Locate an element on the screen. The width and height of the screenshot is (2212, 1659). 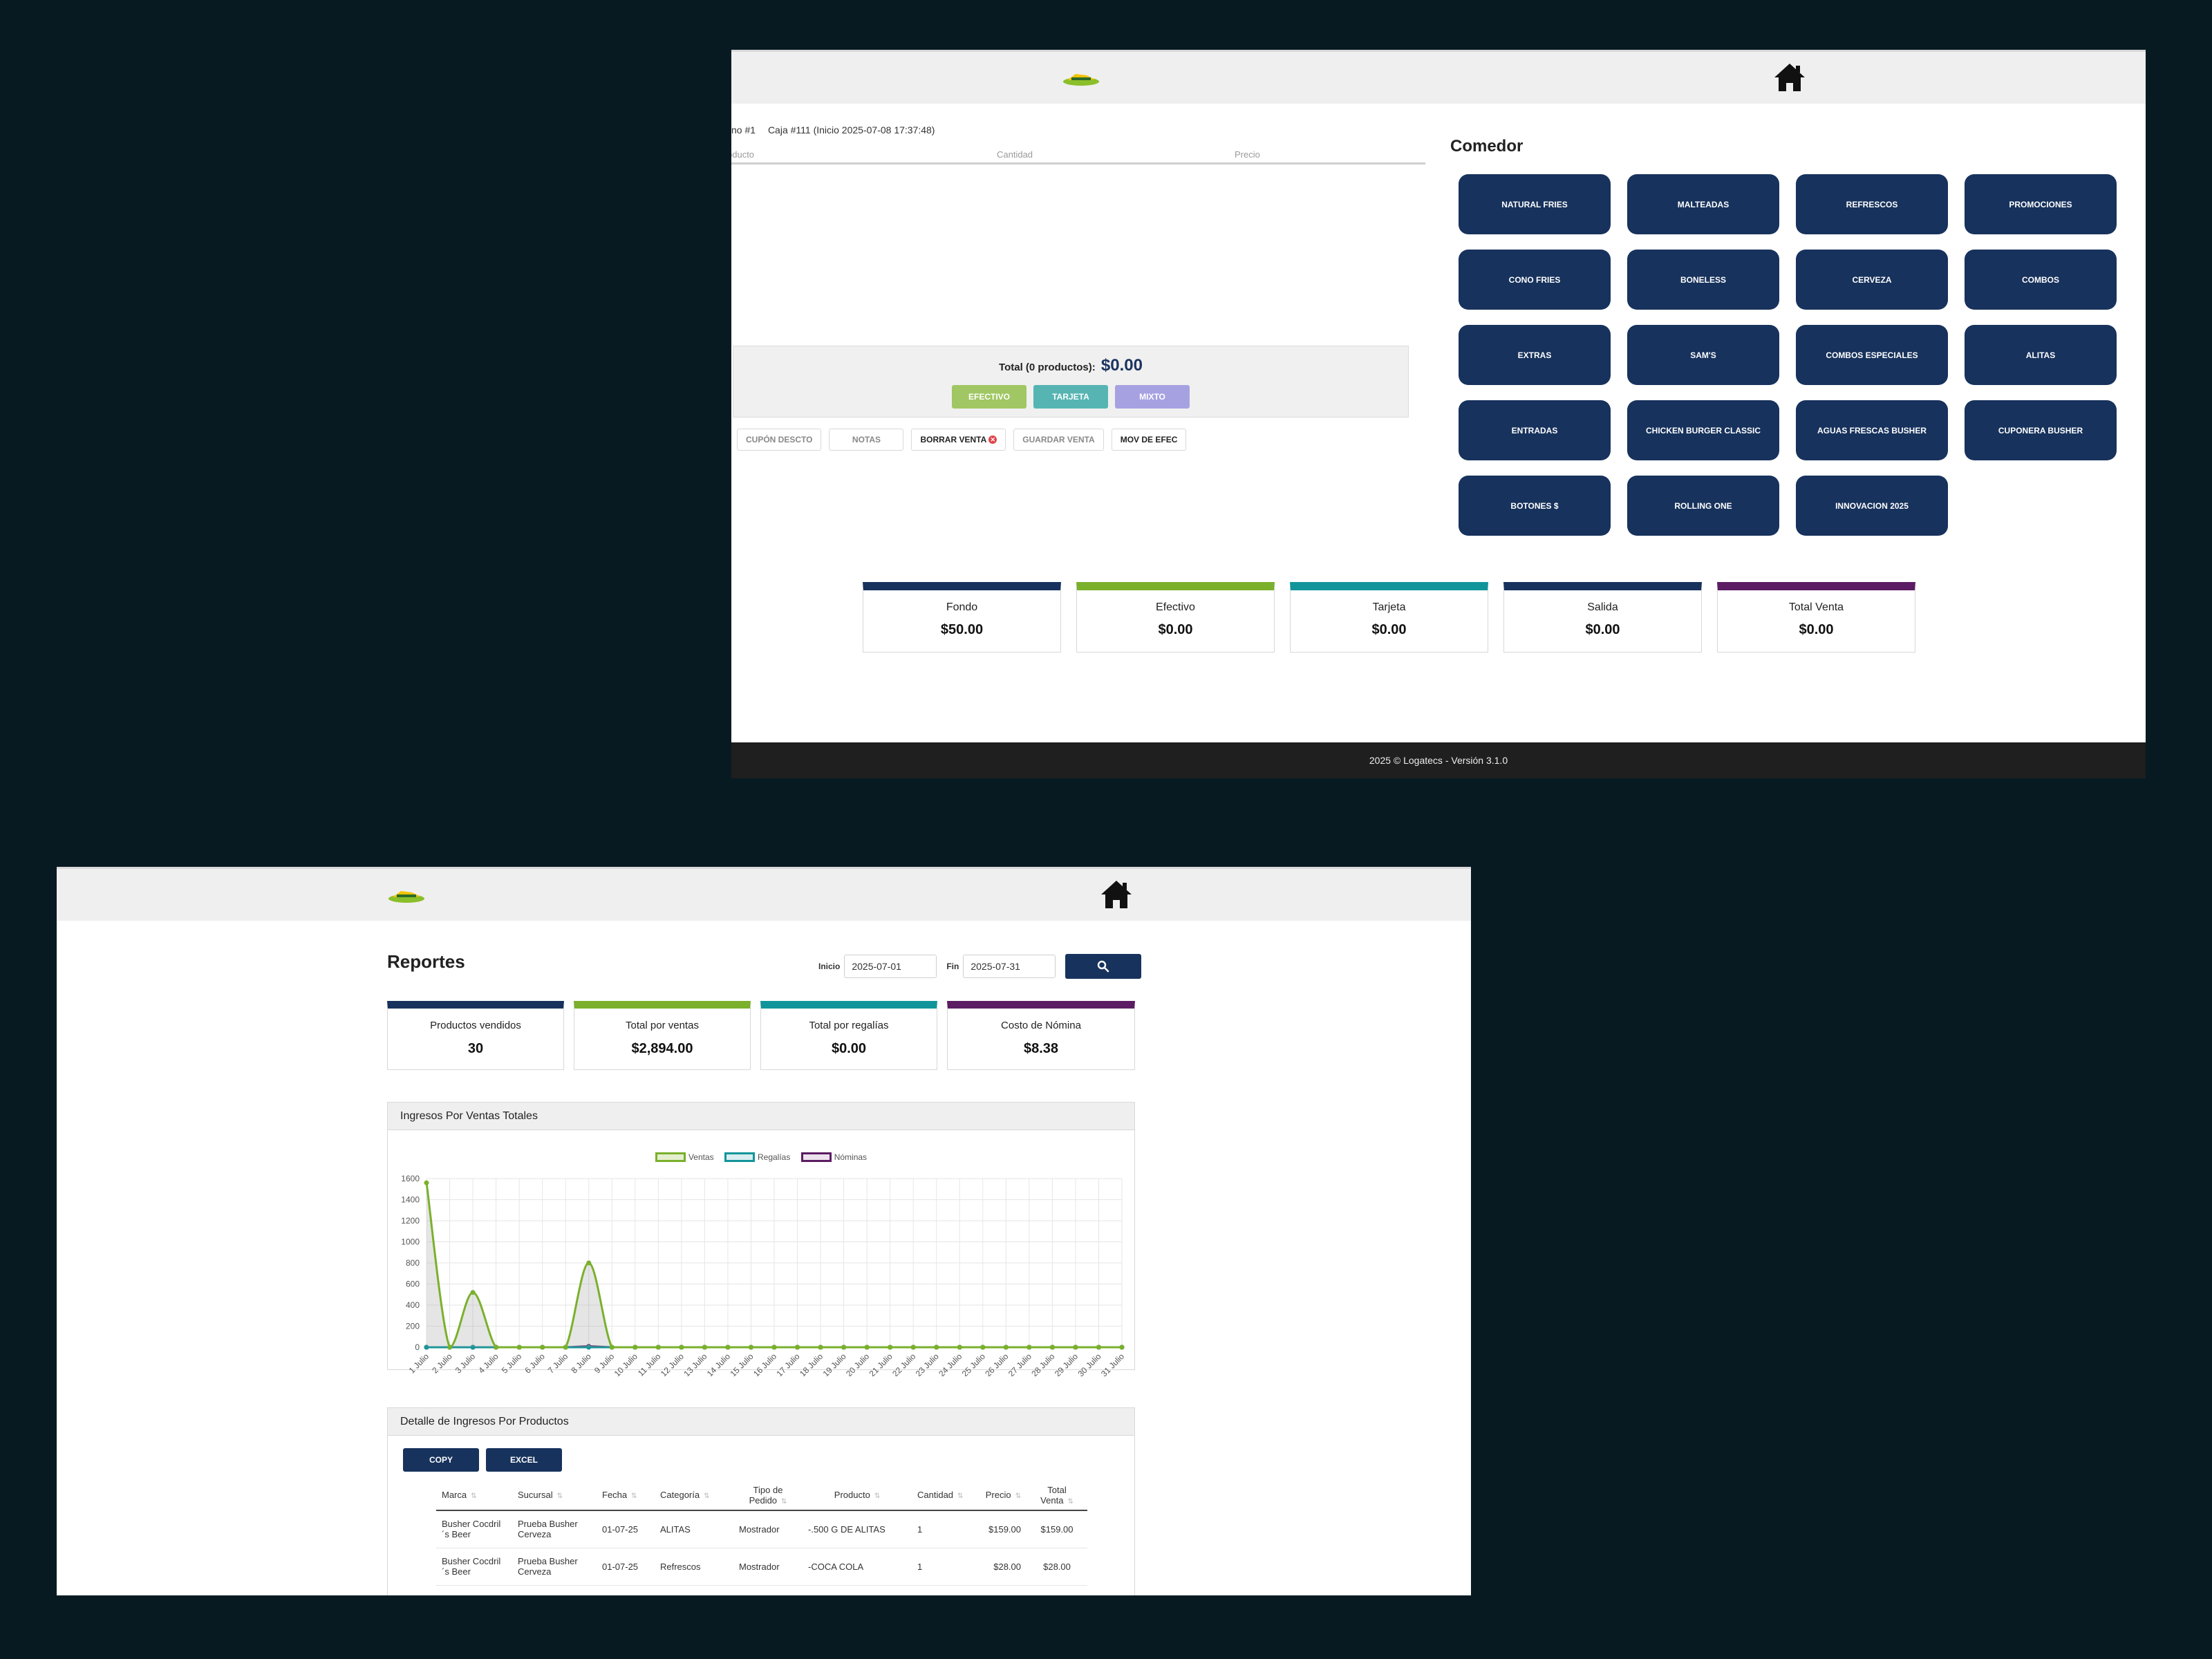
category-cono-fries: CONO FRIES is located at coordinates (1535, 280).